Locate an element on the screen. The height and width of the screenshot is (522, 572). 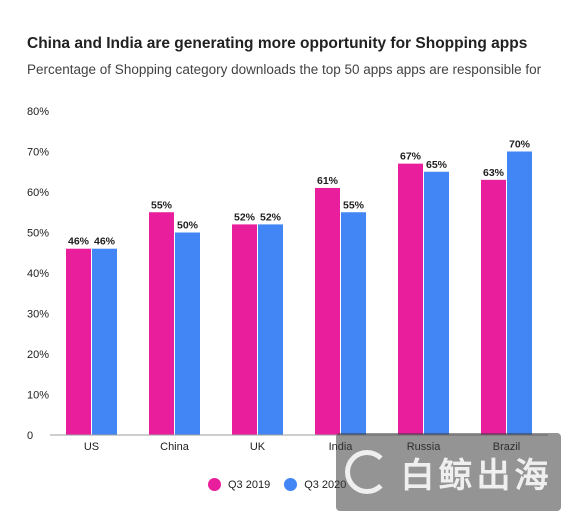
legend: Q3 2019 Q3 2020 is located at coordinates (284, 484).